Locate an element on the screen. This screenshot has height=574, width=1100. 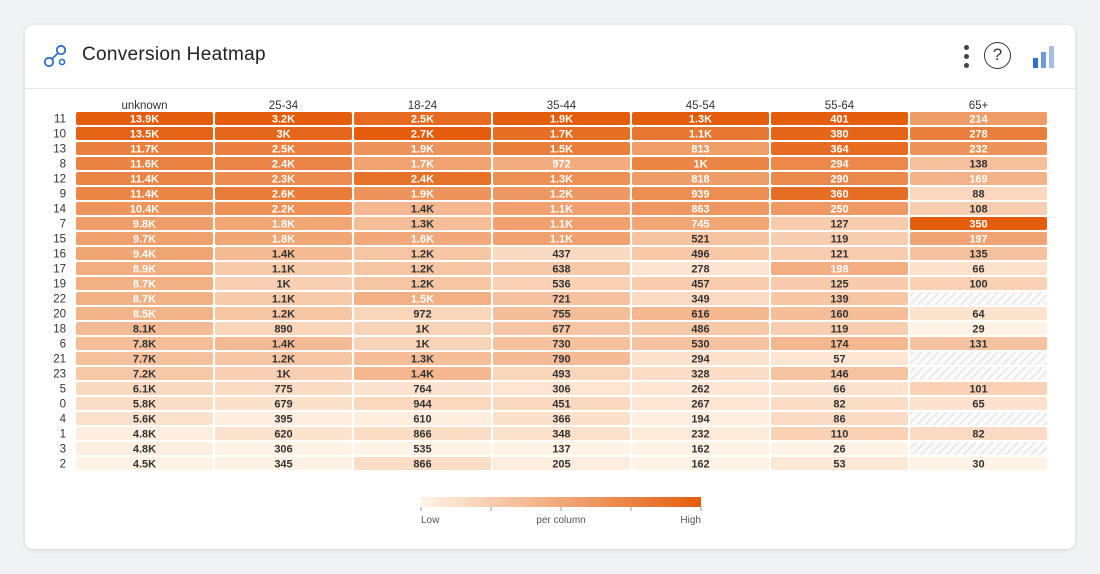
cell-value-label: 86 is located at coordinates (839, 420).